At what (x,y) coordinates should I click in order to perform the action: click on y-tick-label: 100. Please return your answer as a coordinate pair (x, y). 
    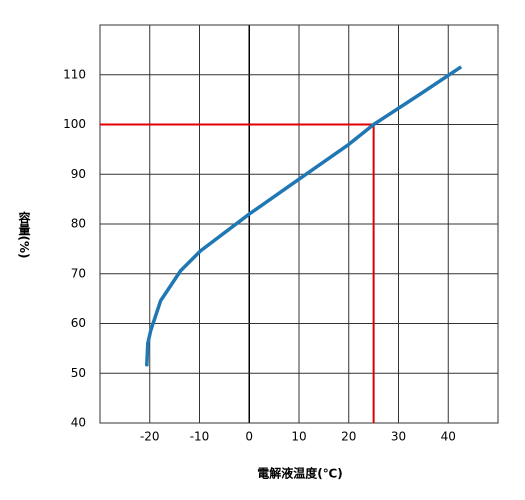
    Looking at the image, I should click on (74, 124).